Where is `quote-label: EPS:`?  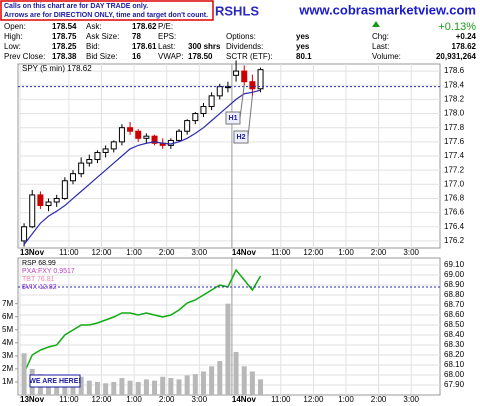
quote-label: EPS: is located at coordinates (167, 36).